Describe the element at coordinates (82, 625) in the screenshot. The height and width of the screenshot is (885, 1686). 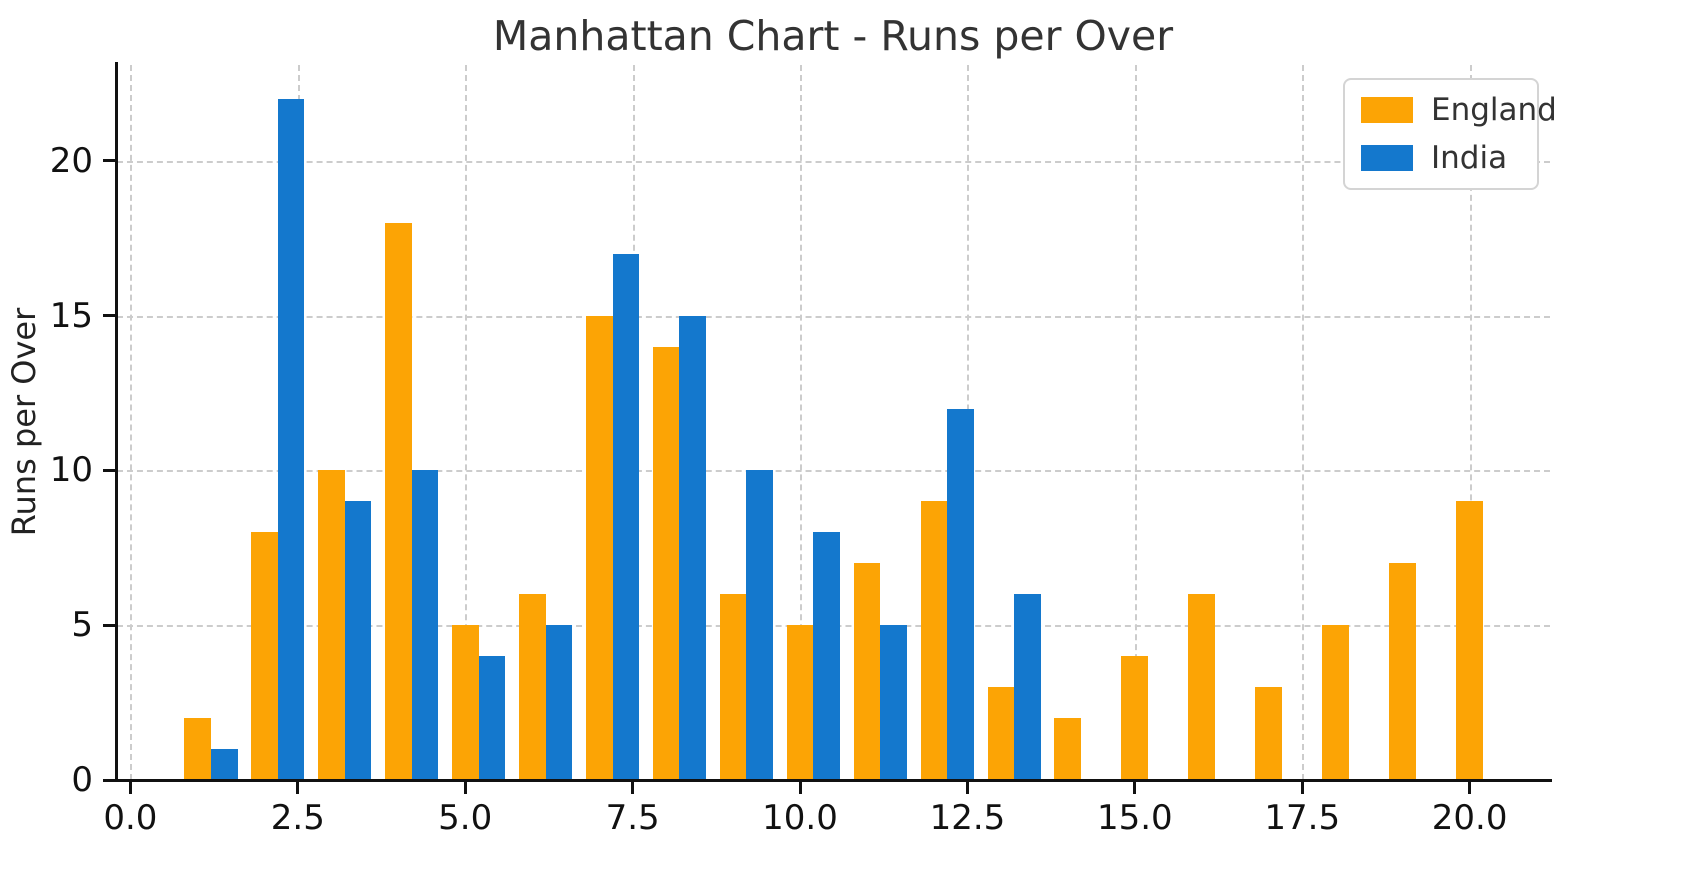
I see `y-tick-label-5: 5` at that location.